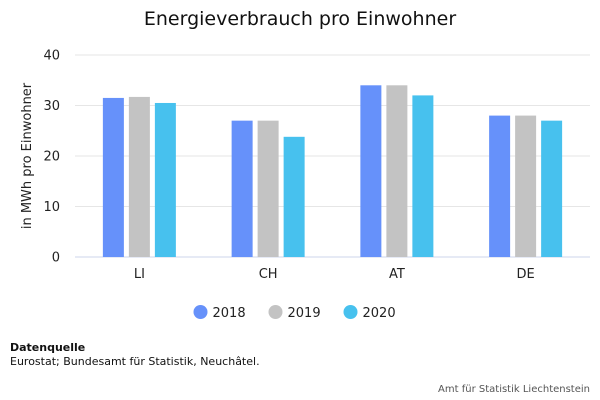  What do you see at coordinates (27, 155) in the screenshot?
I see `y-axis-title: in MWh pro Einwohner` at bounding box center [27, 155].